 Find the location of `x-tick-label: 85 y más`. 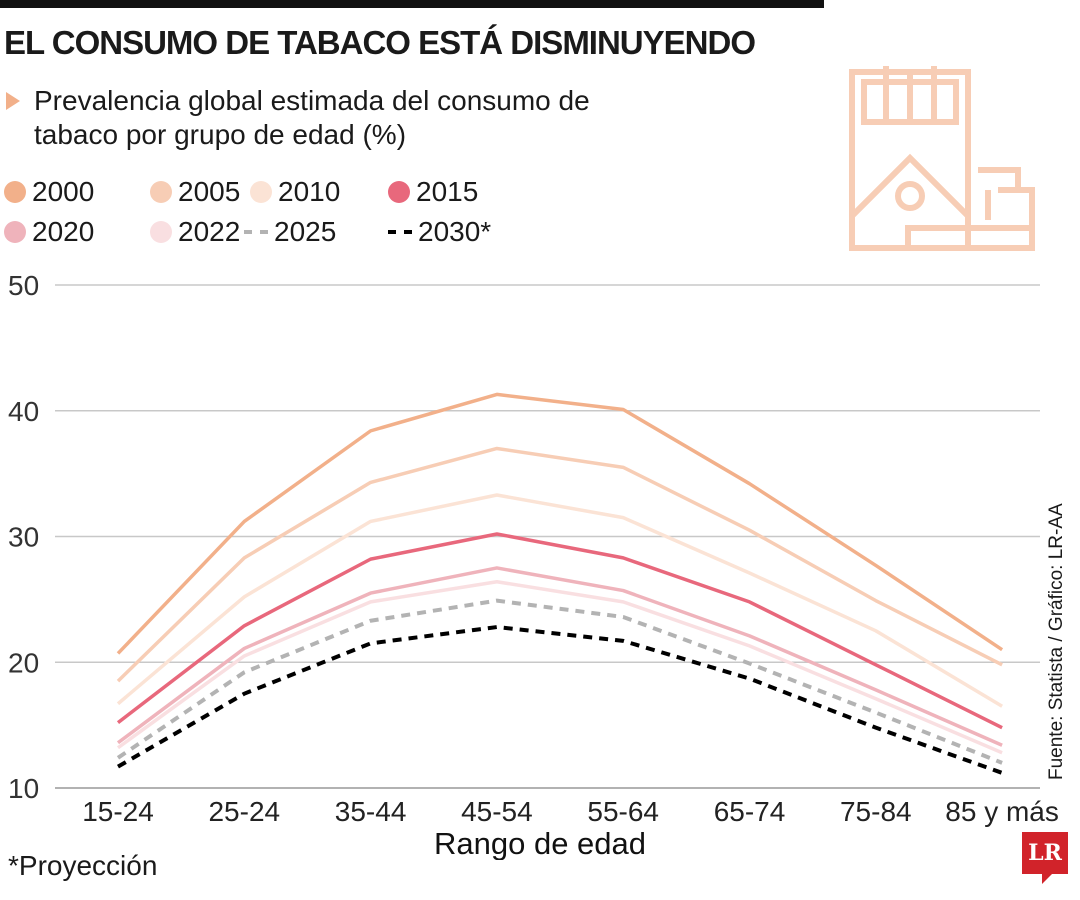

x-tick-label: 85 y más is located at coordinates (1002, 811).